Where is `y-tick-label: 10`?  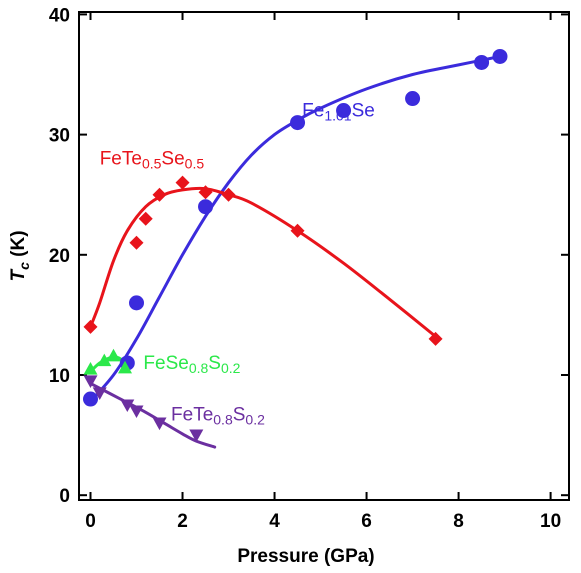
y-tick-label: 10 is located at coordinates (59, 376).